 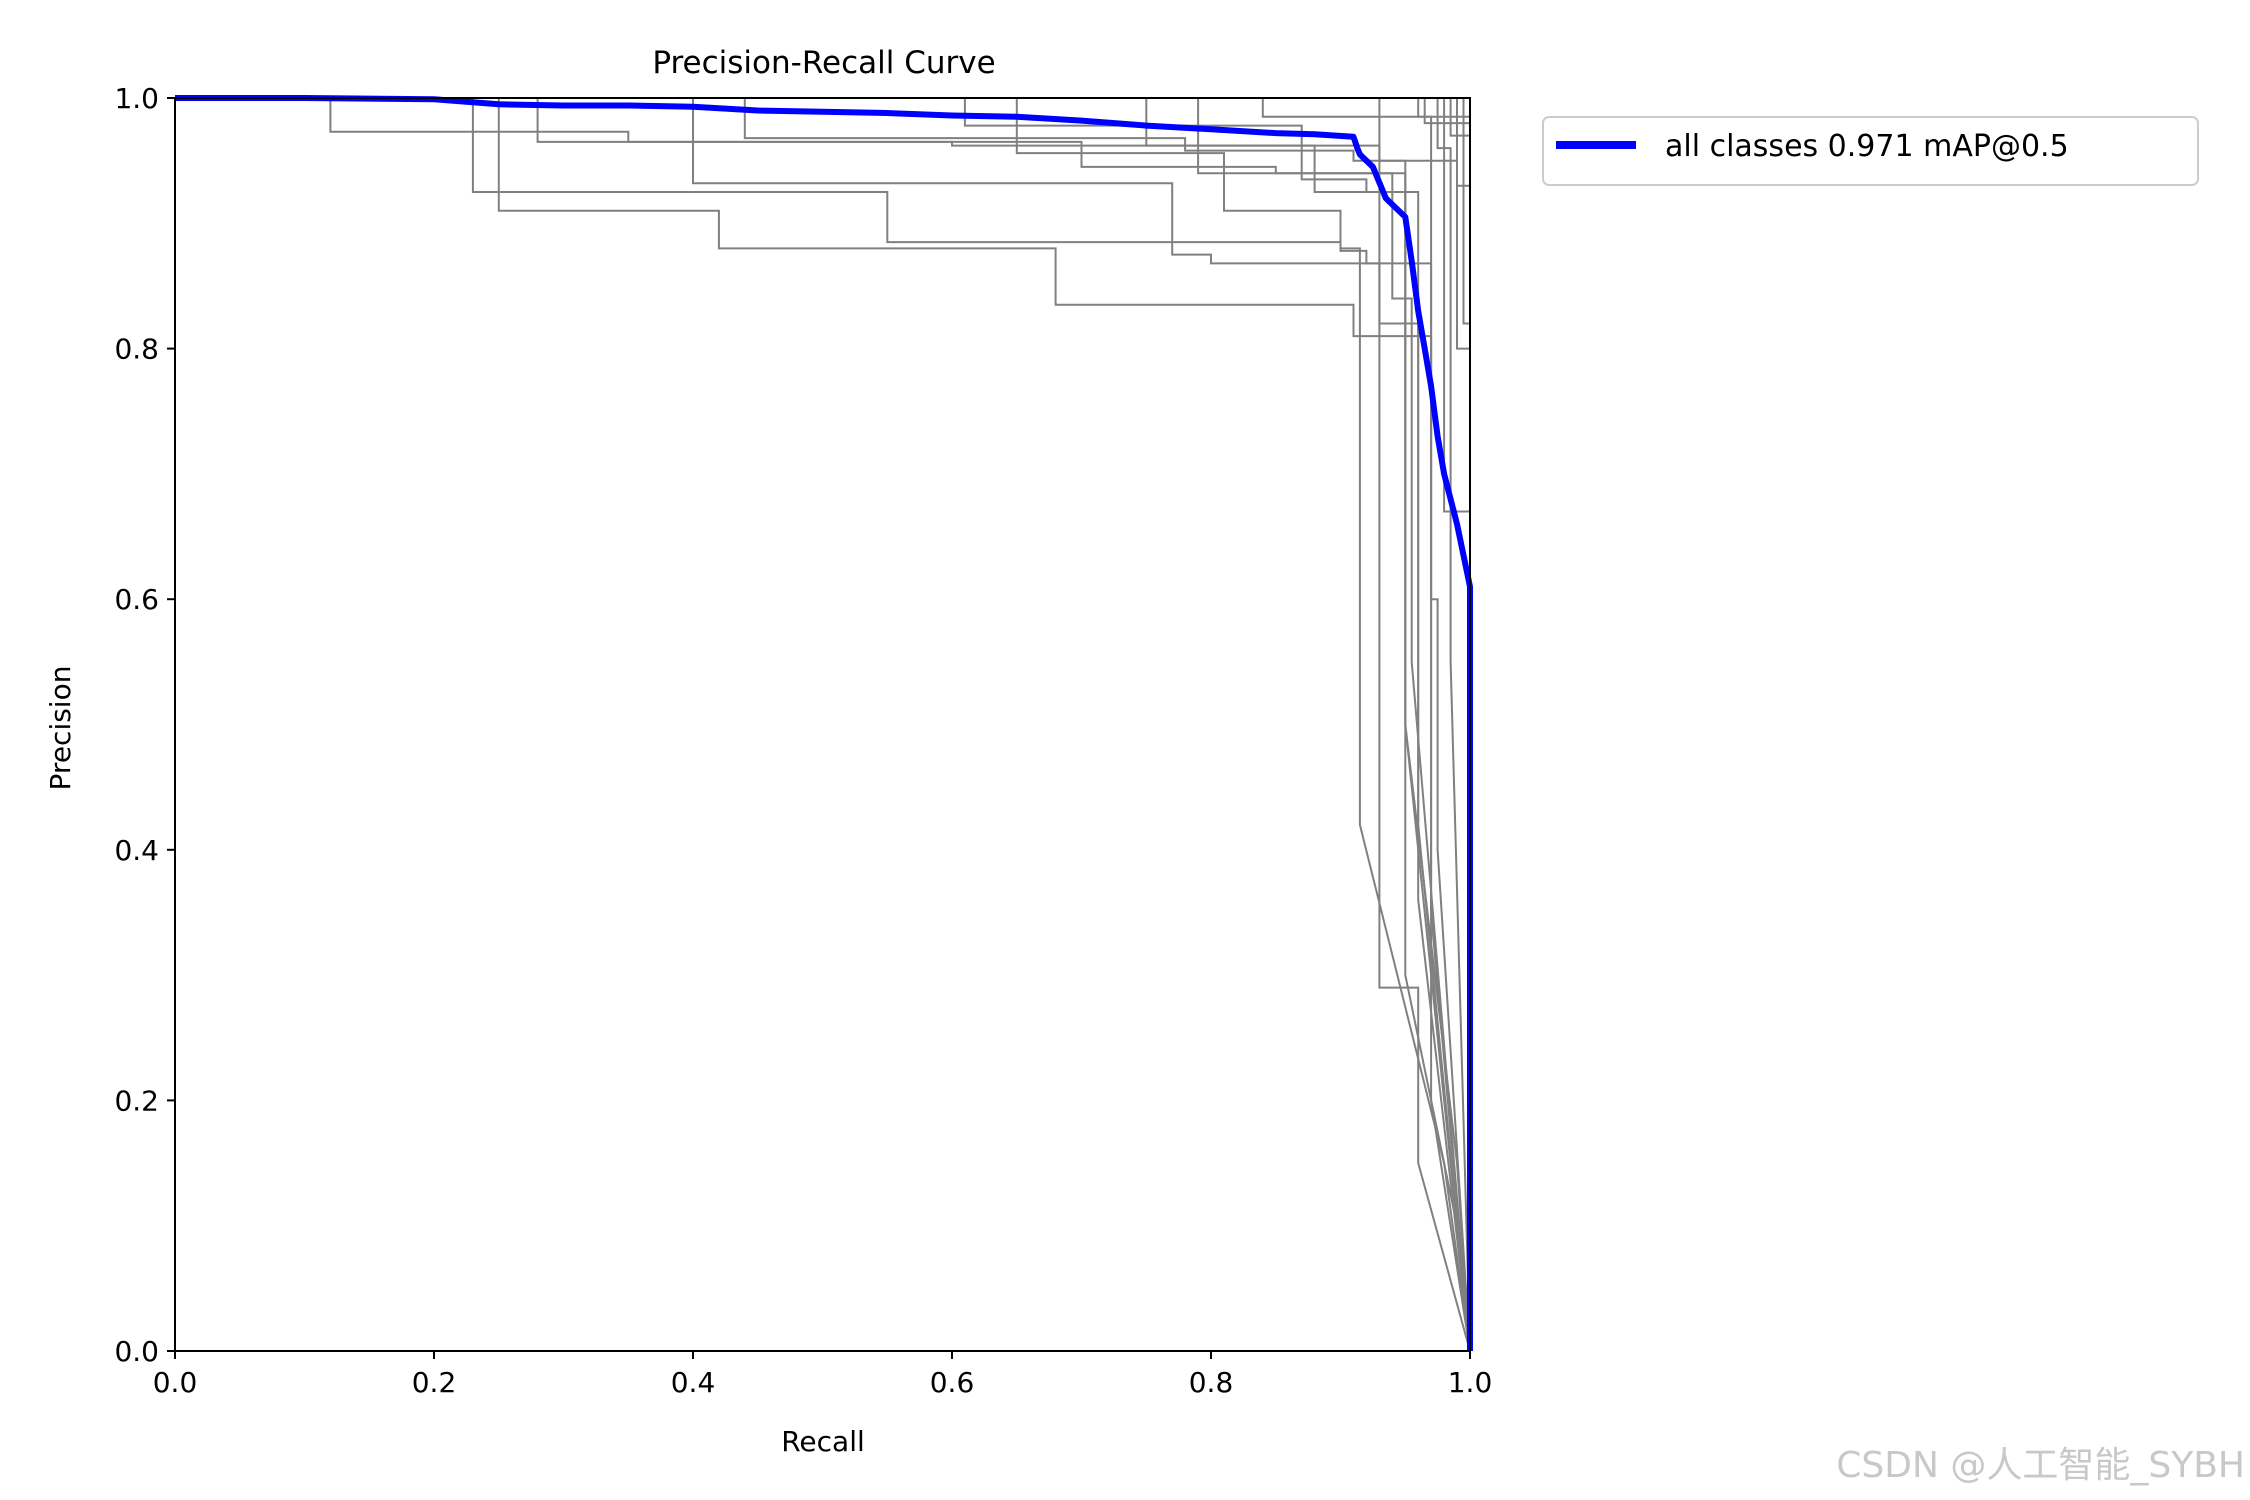 I want to click on x-tick-label: 0.4, so click(x=693, y=1382).